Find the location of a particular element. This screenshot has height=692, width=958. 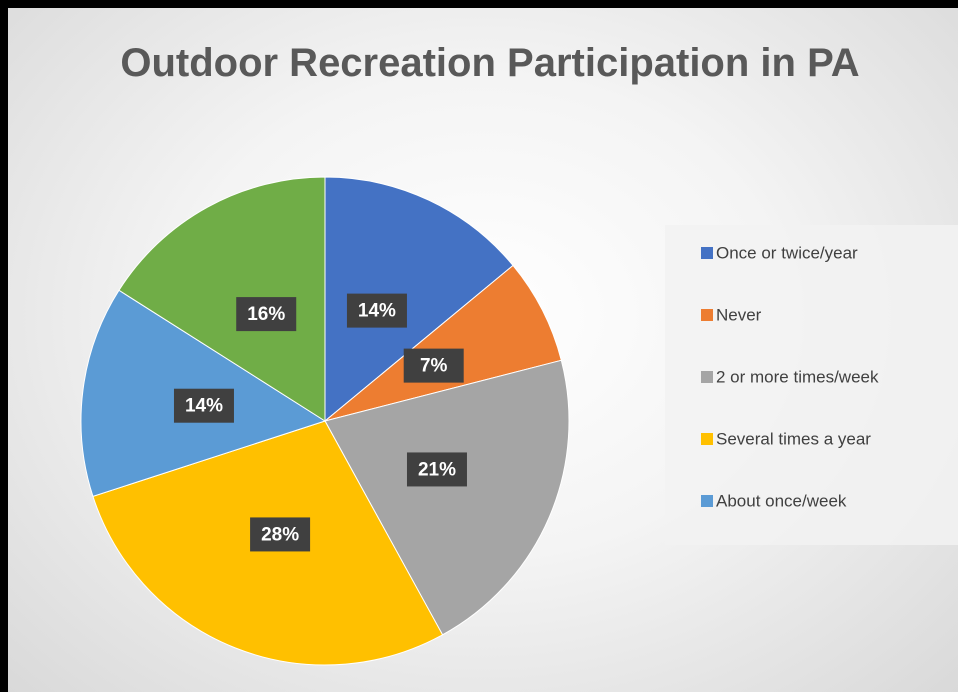

data-label: 16% is located at coordinates (266, 314).